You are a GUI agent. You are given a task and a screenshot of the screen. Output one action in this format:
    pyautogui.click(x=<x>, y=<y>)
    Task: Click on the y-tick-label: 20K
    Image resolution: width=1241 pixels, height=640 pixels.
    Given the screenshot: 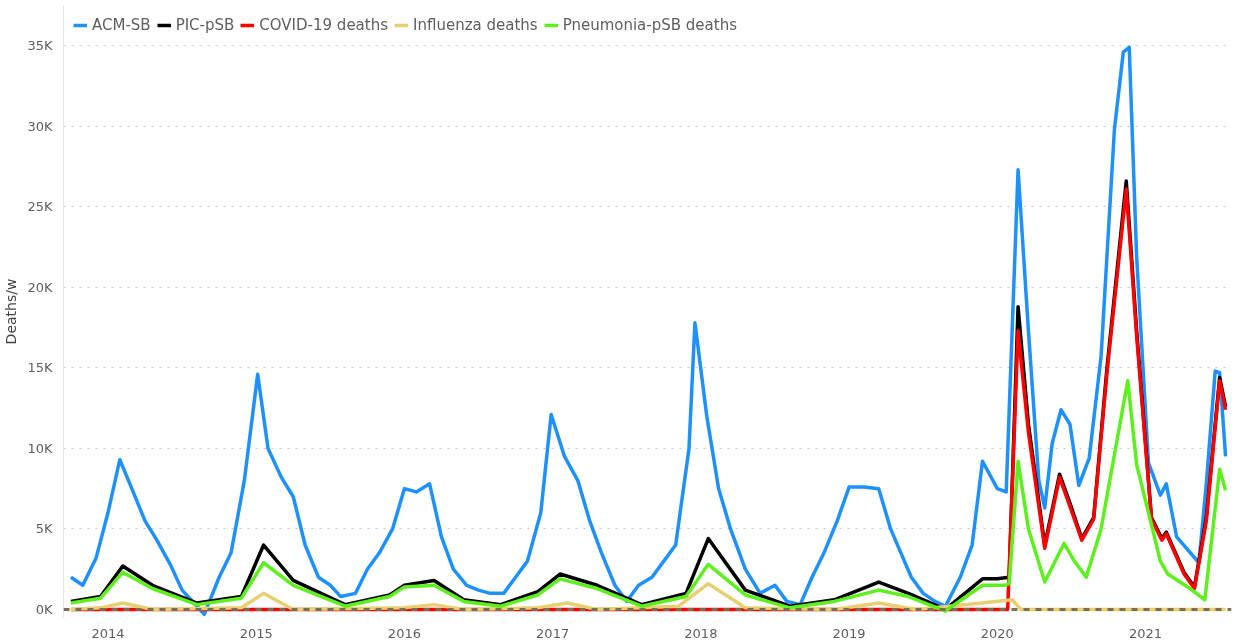 What is the action you would take?
    pyautogui.click(x=40, y=287)
    